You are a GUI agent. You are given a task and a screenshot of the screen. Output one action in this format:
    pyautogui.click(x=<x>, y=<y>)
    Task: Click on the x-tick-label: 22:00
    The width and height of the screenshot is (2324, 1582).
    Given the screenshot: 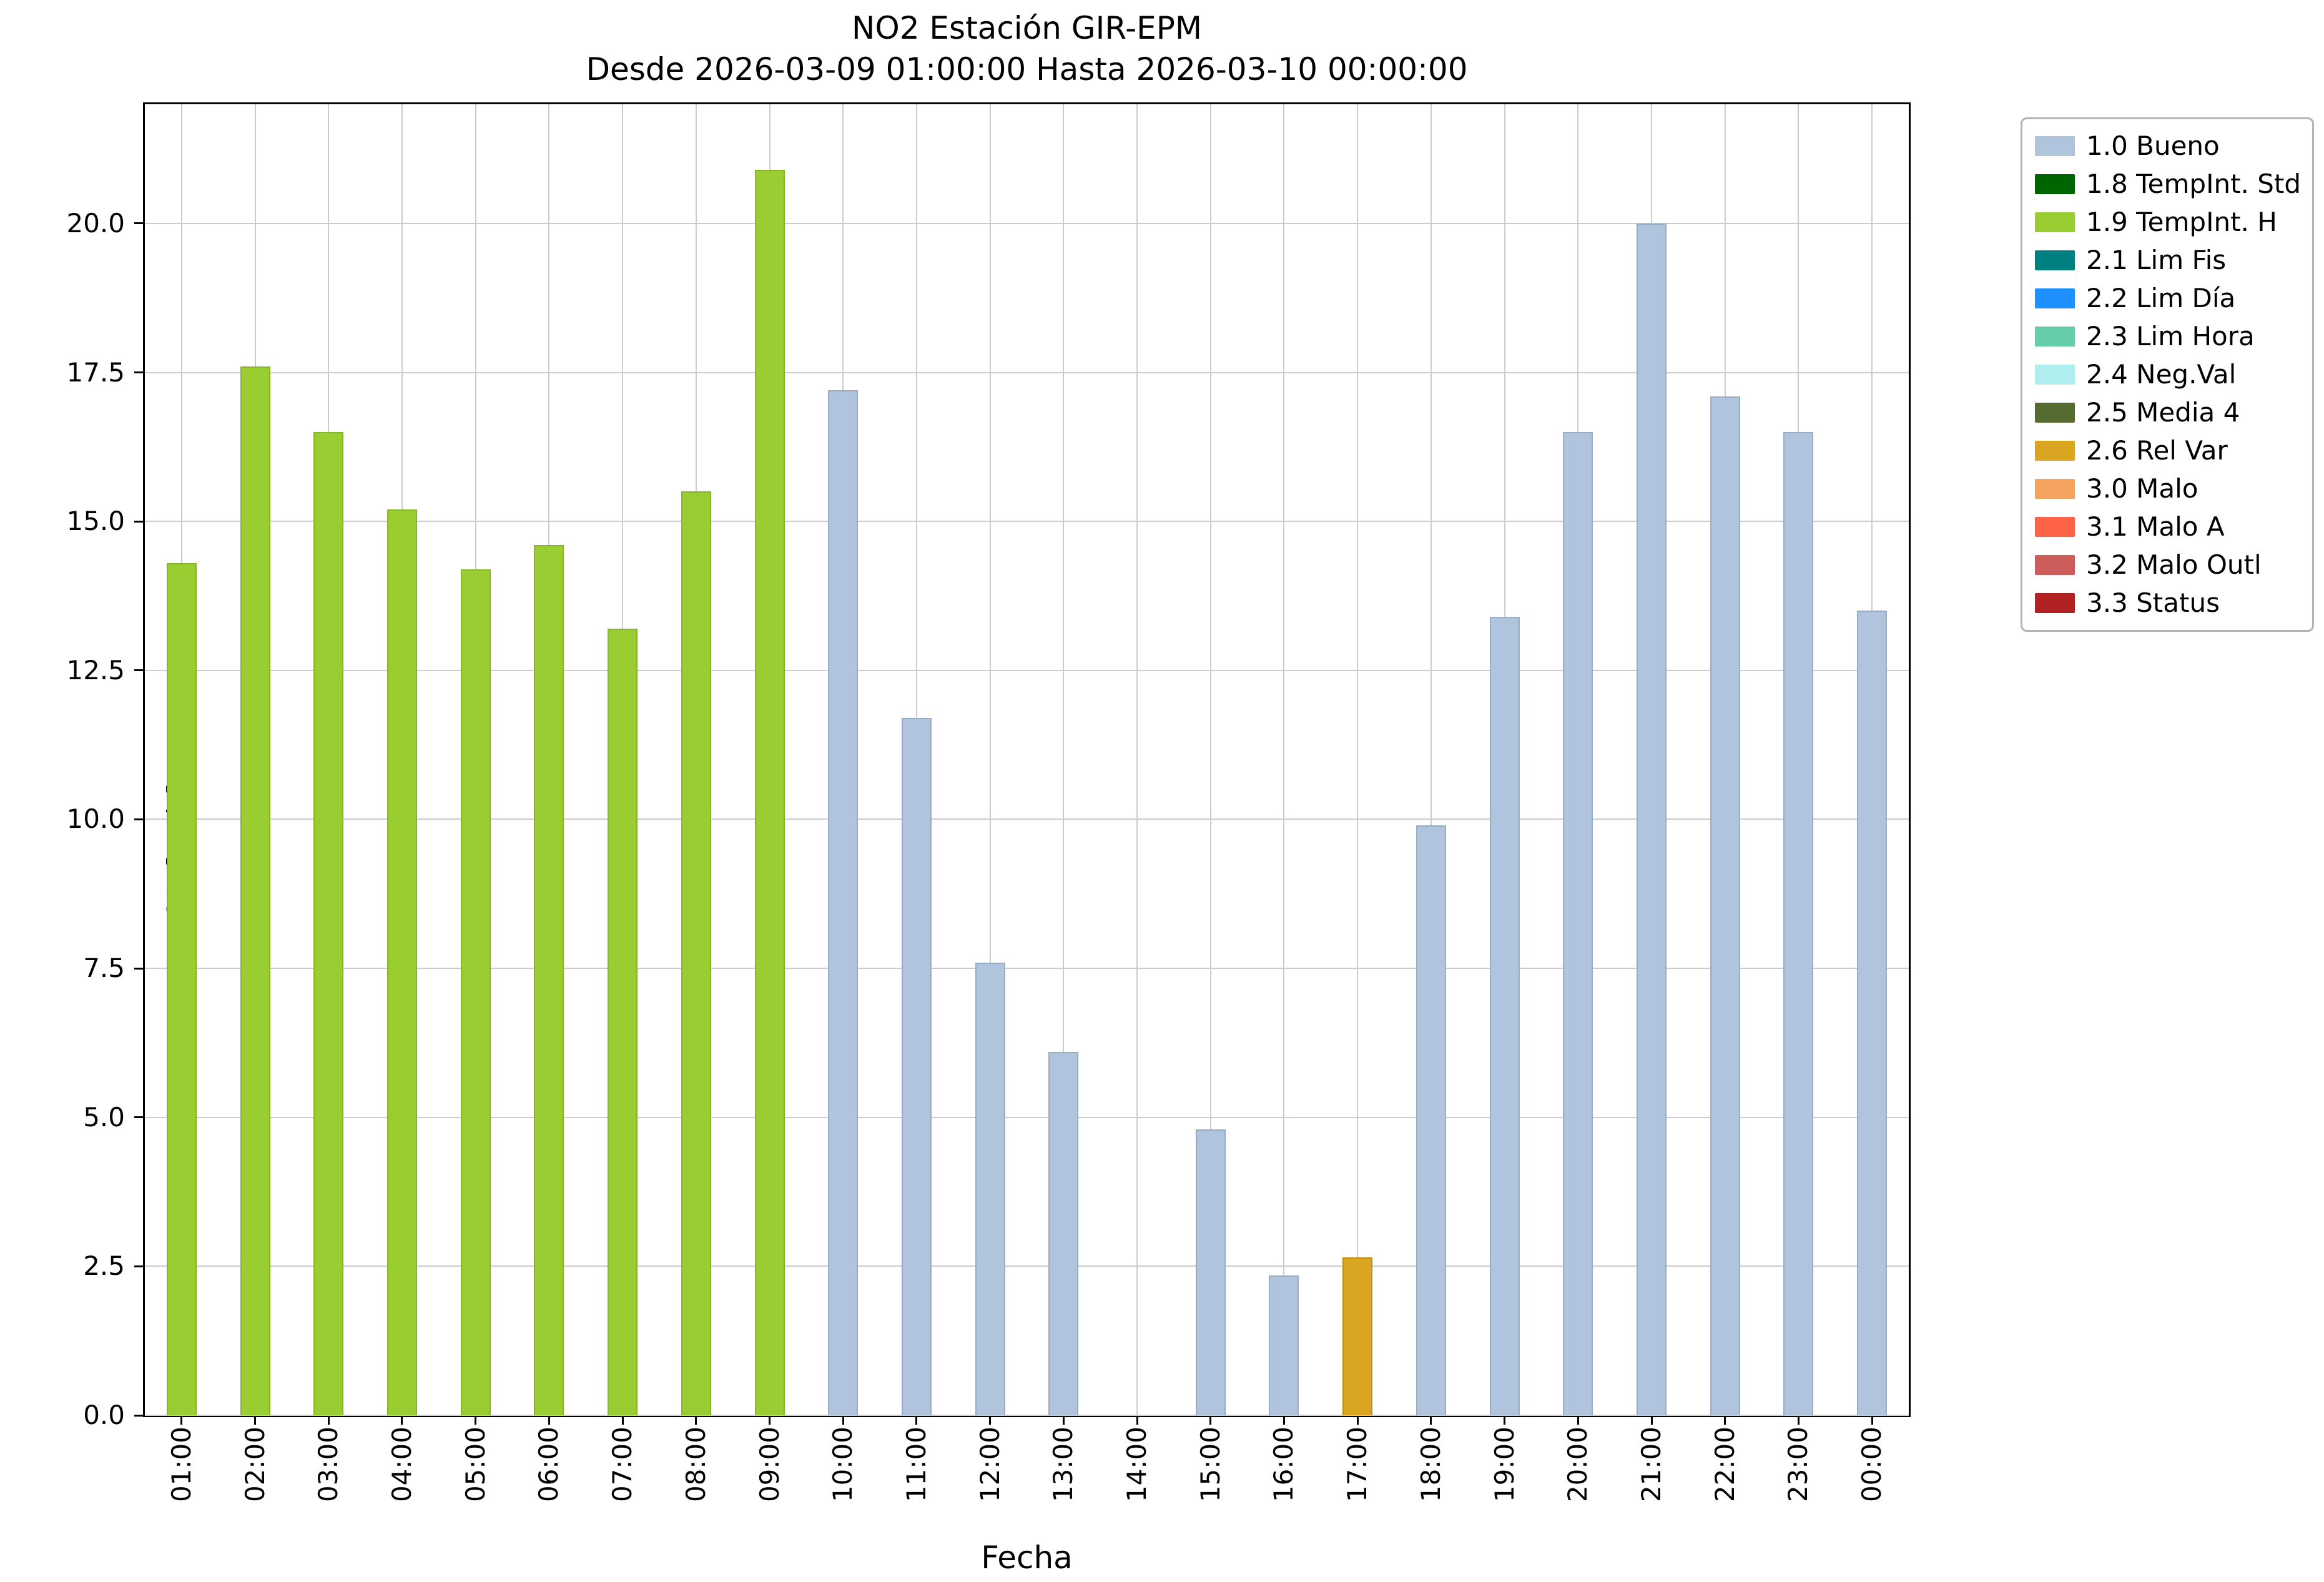 What is the action you would take?
    pyautogui.click(x=1724, y=1465)
    